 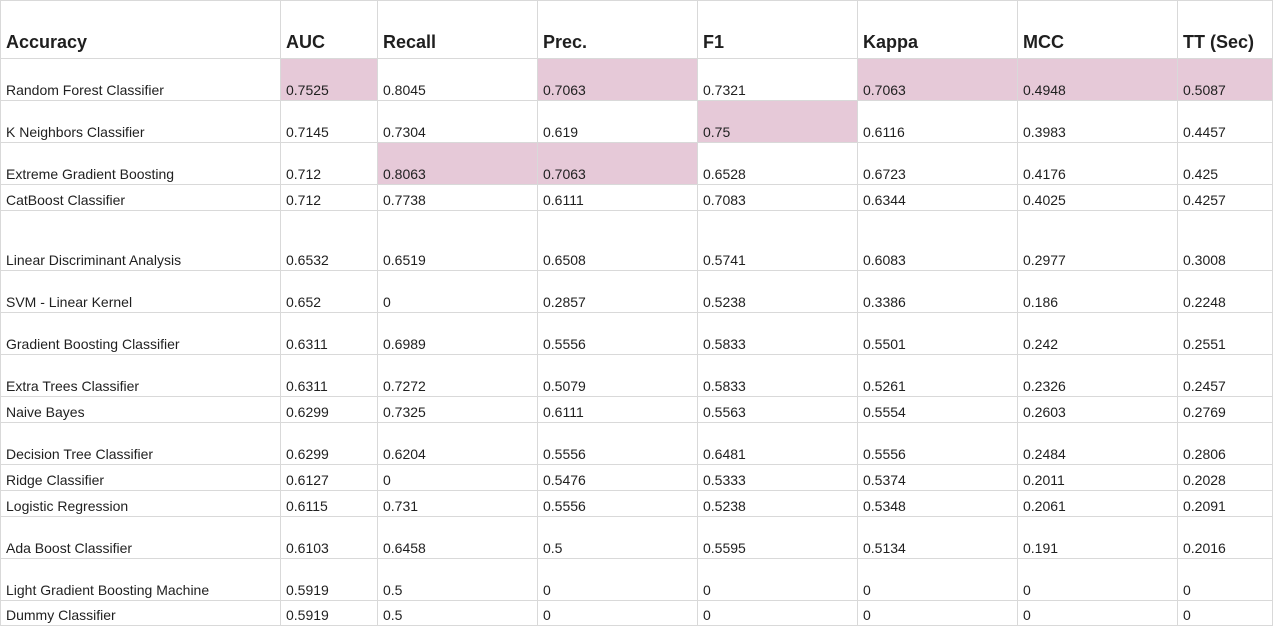 I want to click on metric-cell: 0.7525, so click(x=329, y=79).